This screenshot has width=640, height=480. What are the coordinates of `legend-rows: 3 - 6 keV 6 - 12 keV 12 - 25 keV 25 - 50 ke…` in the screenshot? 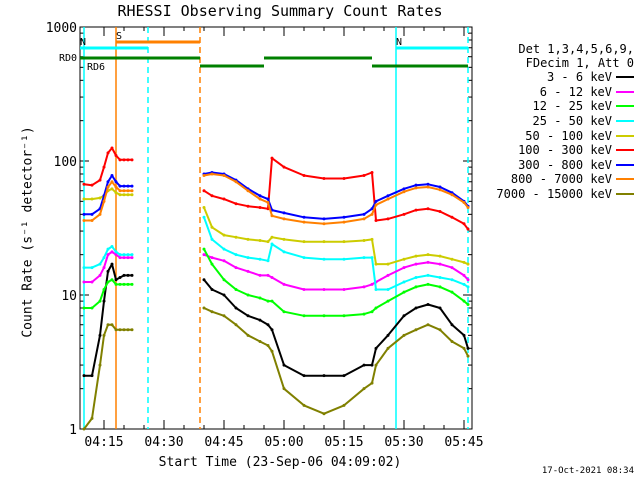 It's located at (554, 135).